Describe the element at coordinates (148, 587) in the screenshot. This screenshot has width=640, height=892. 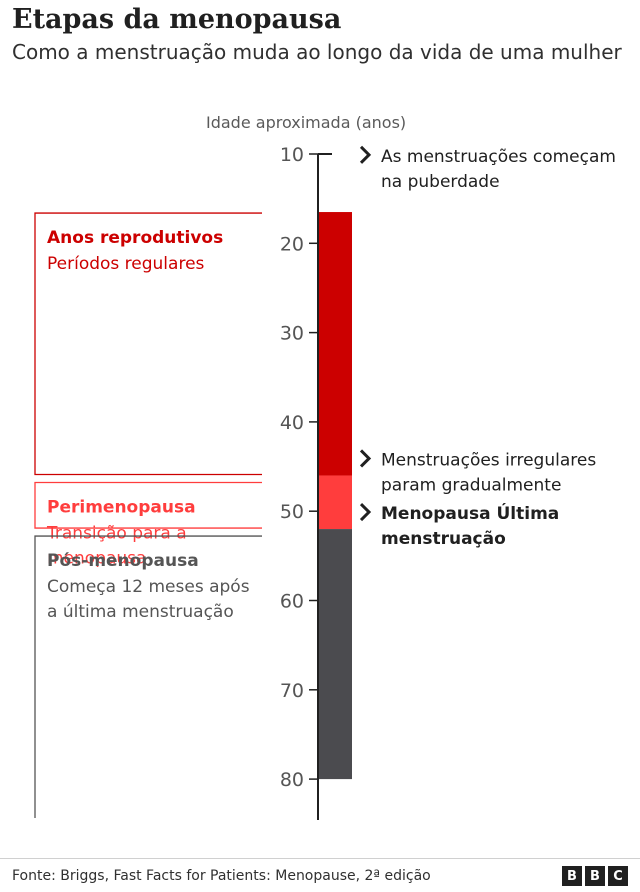
I see `stage-description: Começa 12 meses após` at that location.